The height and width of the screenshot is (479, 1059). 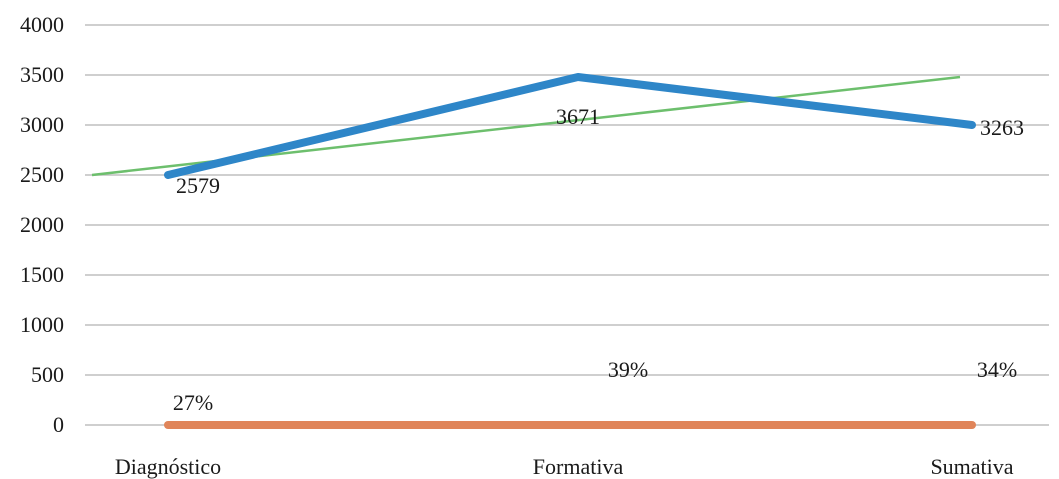 I want to click on y-tick-label: 2000, so click(x=42, y=224).